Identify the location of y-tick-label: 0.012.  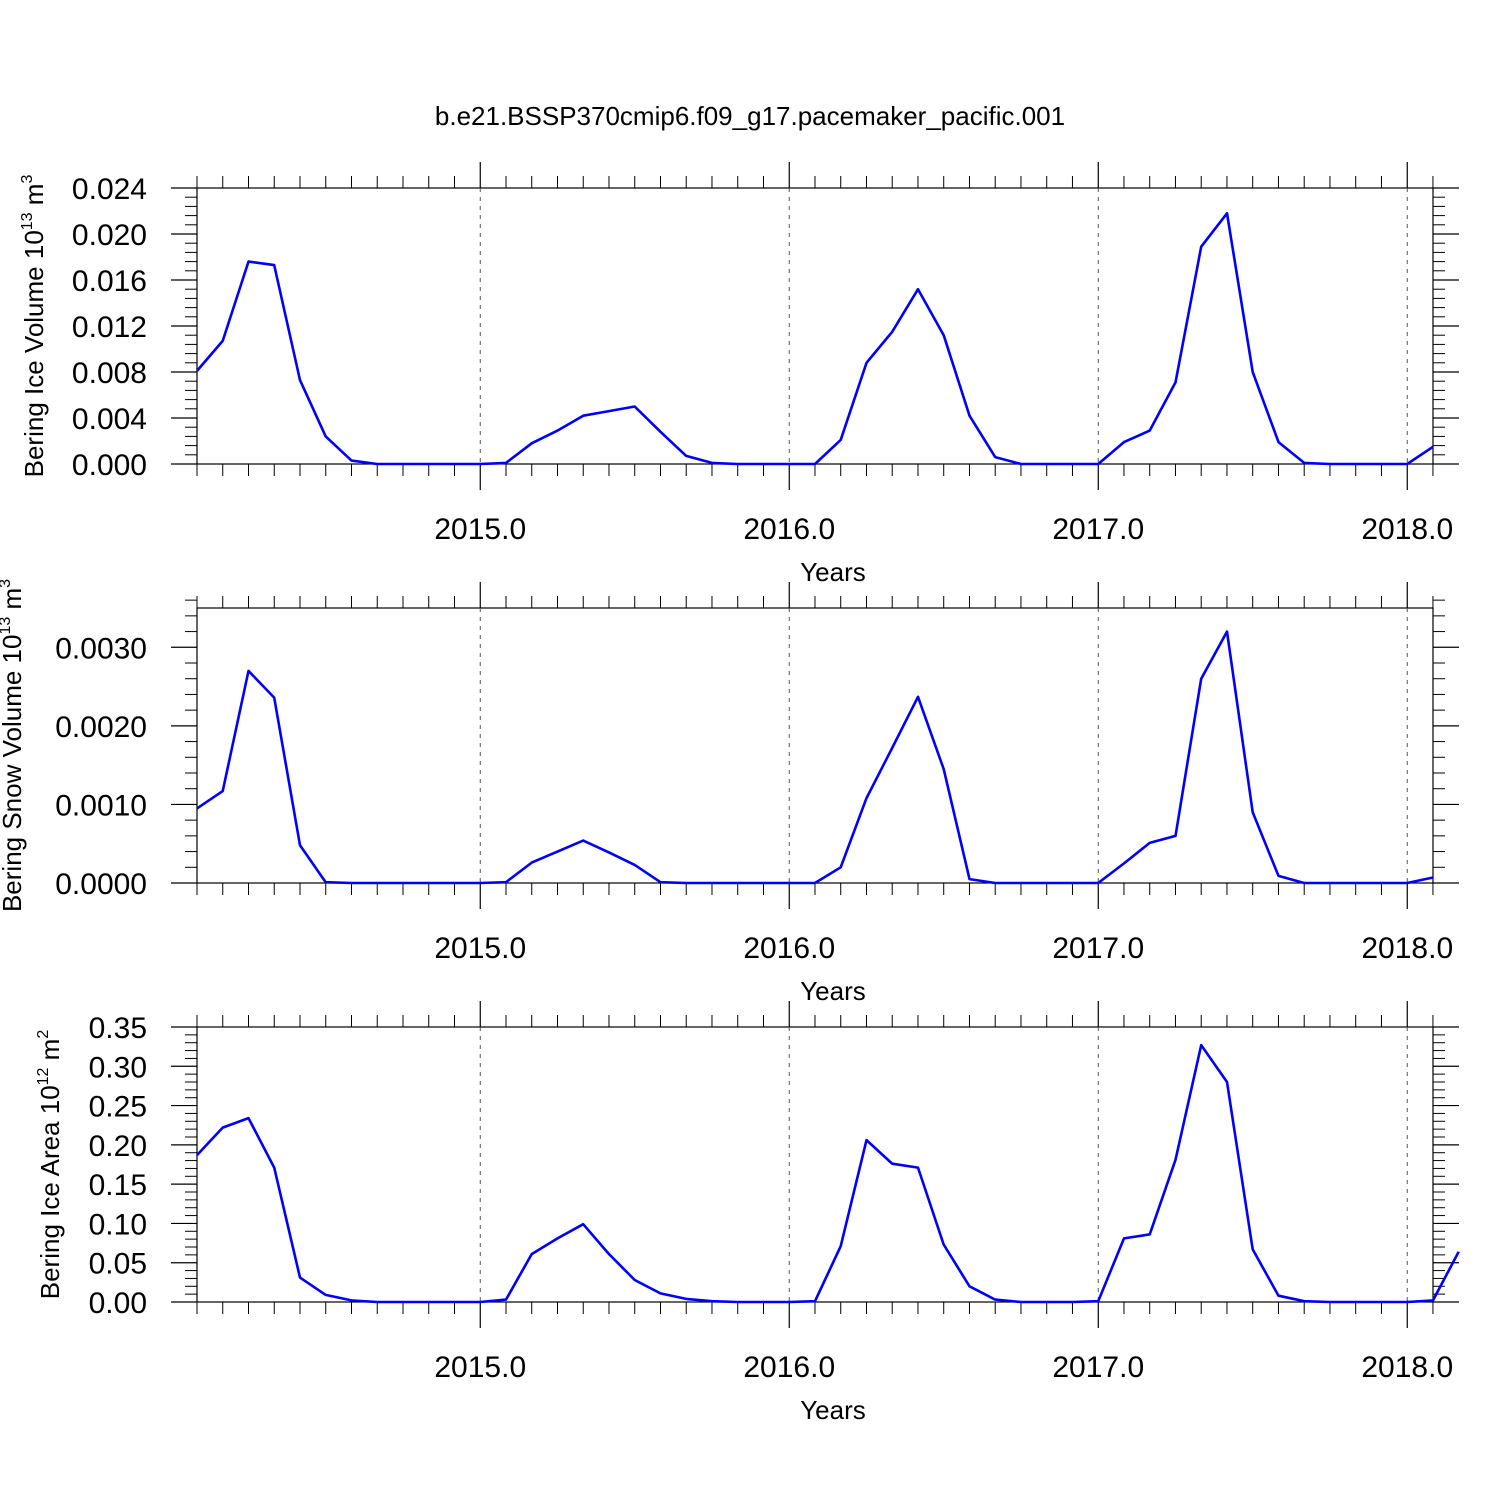
(109, 327).